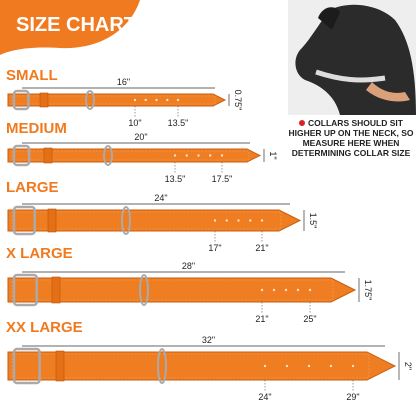 The image size is (416, 416). What do you see at coordinates (160, 198) in the screenshot?
I see `length: 24"` at bounding box center [160, 198].